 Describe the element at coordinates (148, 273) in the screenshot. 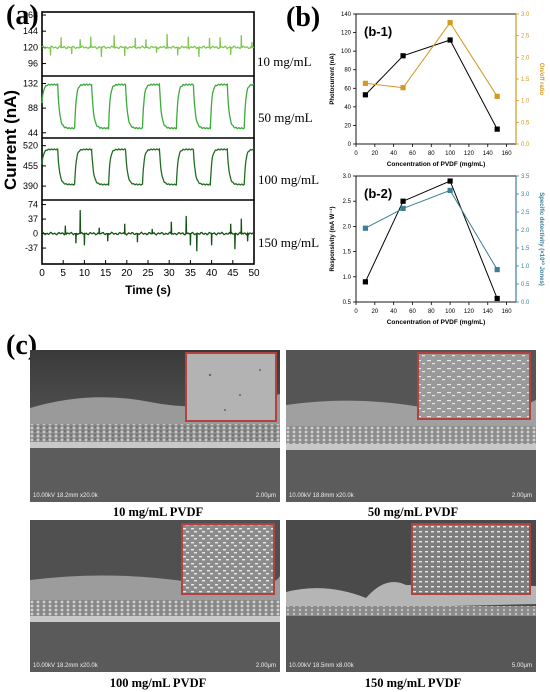

I see `x-tick-label: 25` at that location.